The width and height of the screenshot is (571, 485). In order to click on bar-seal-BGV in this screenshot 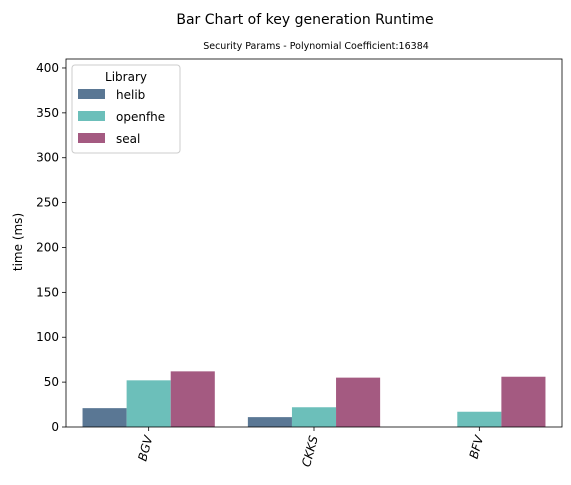, I will do `click(192, 399)`.